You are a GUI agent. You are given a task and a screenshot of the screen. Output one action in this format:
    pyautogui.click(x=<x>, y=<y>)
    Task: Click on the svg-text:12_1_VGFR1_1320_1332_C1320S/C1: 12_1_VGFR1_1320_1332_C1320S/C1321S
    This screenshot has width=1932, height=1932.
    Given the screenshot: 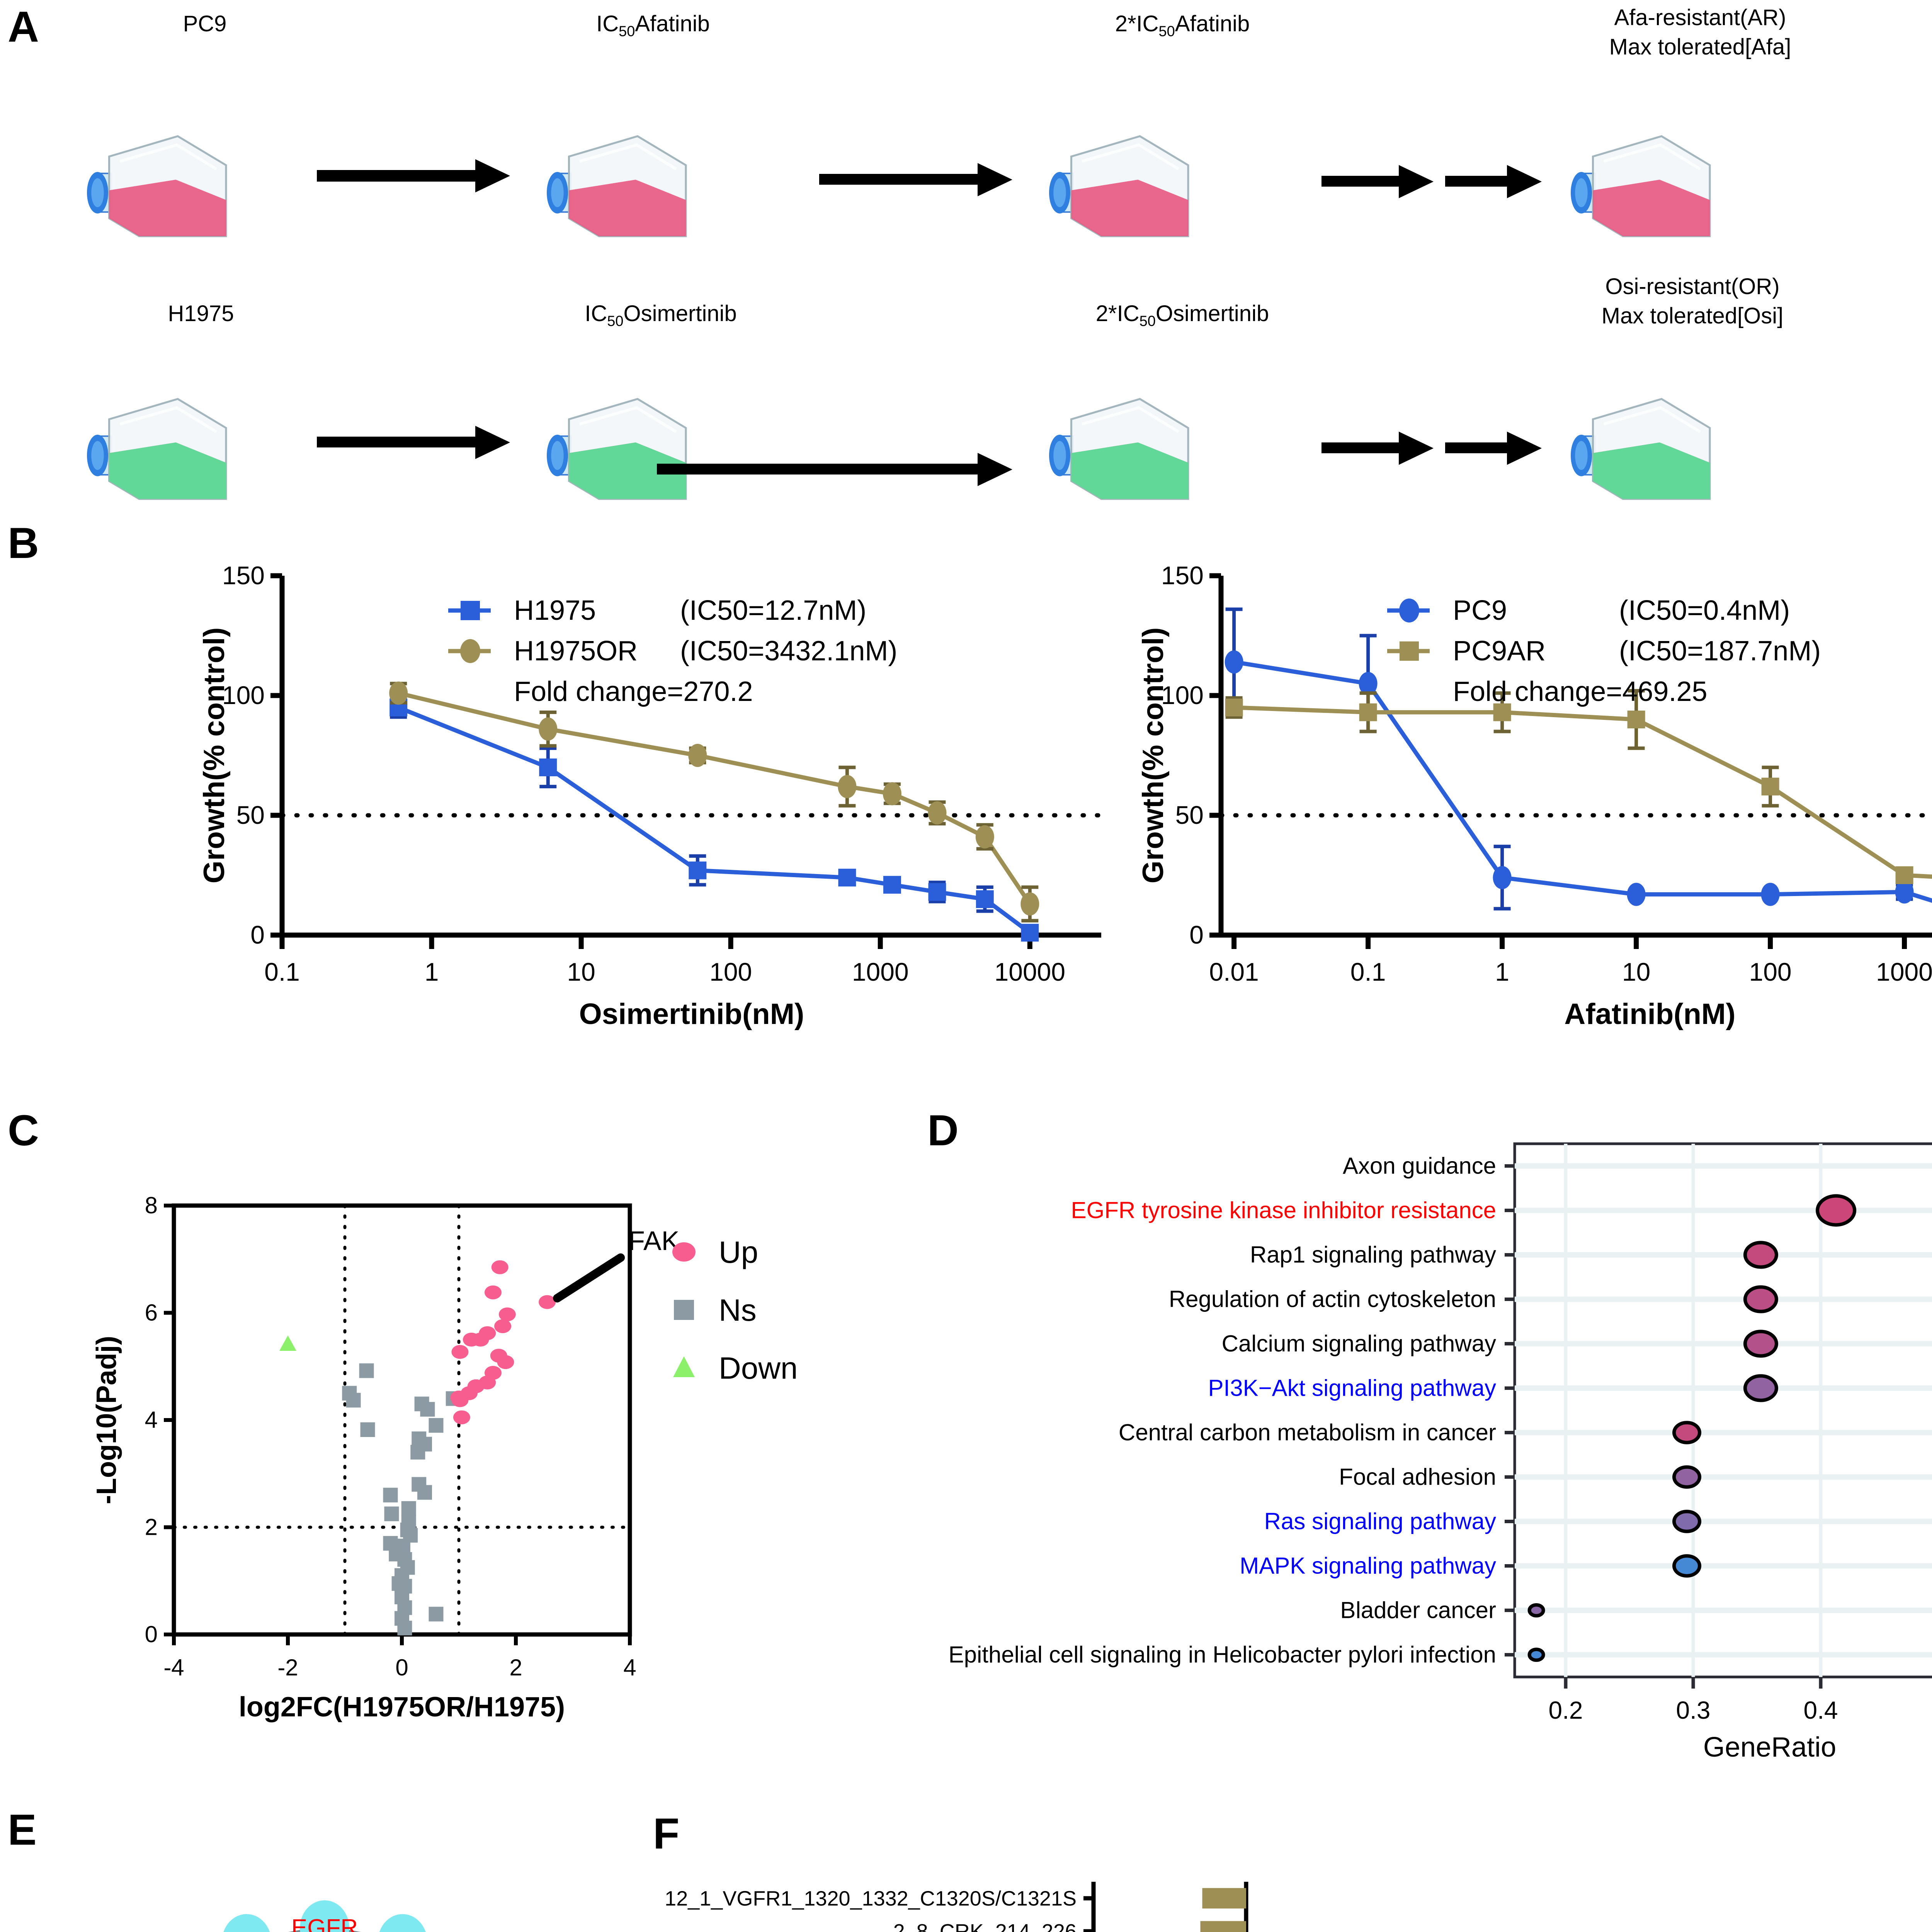 What is the action you would take?
    pyautogui.click(x=871, y=1899)
    